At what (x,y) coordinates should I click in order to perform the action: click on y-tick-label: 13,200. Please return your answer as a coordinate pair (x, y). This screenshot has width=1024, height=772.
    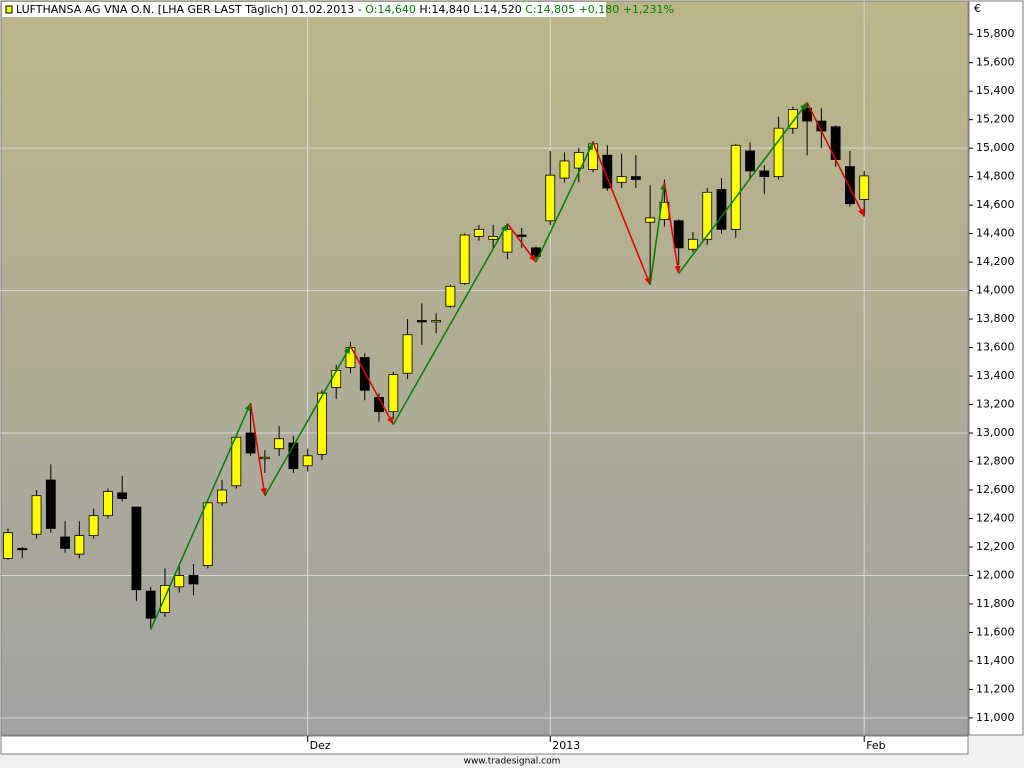
    Looking at the image, I should click on (995, 404).